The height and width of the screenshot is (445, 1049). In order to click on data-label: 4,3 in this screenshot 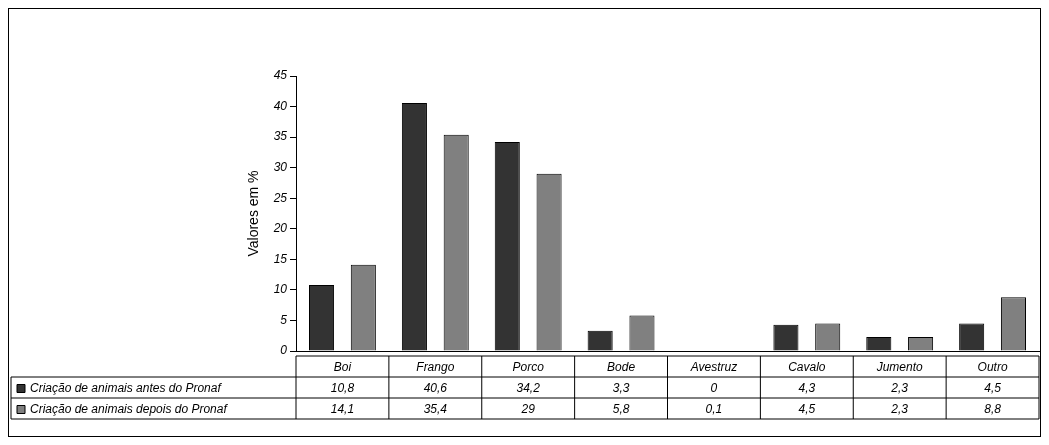, I will do `click(807, 387)`.